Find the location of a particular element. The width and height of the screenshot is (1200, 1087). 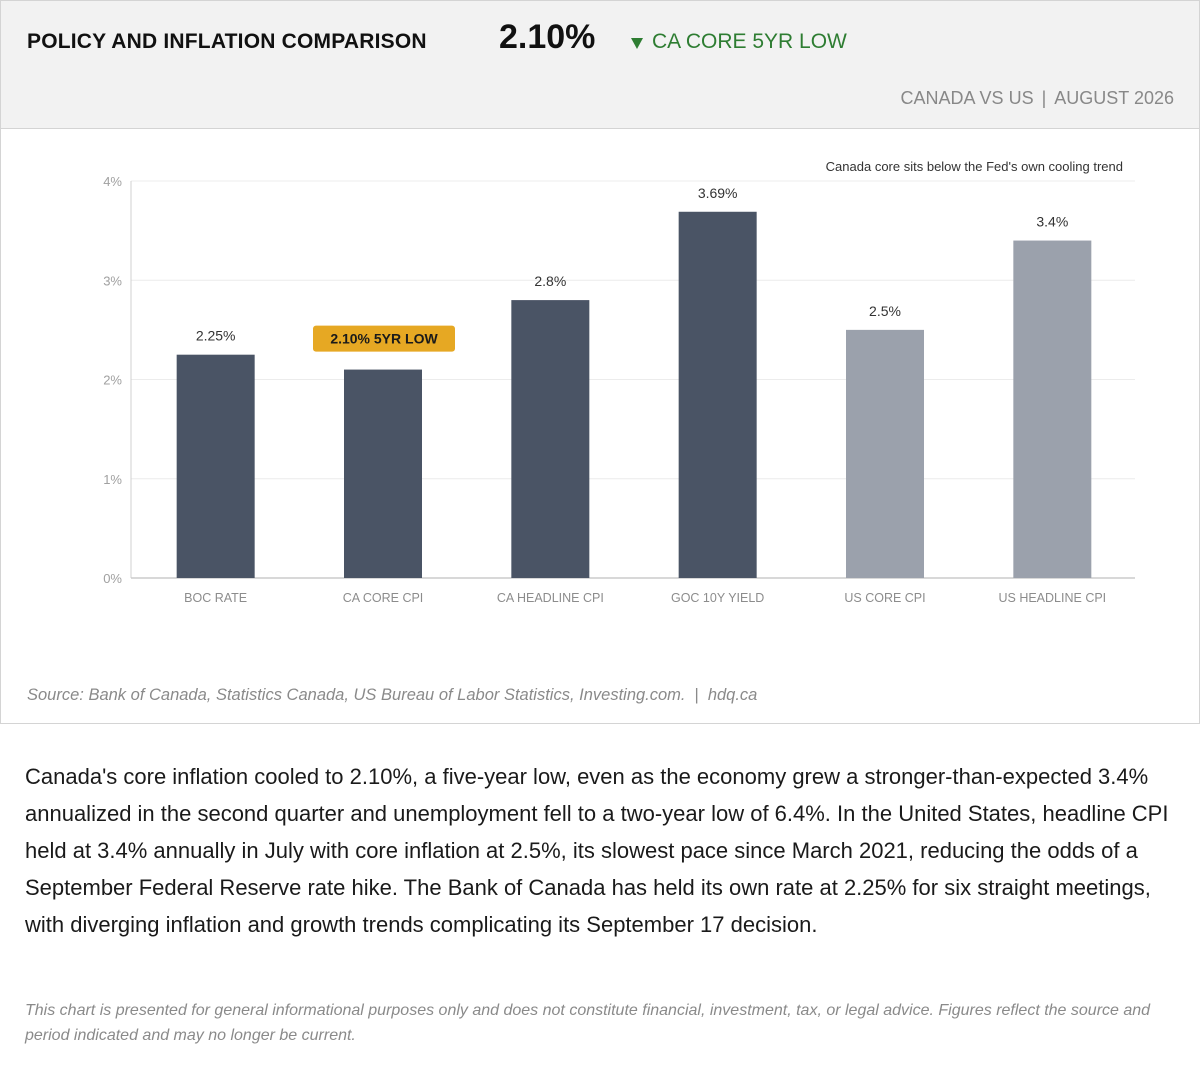

x-tick-label: US CORE CPI is located at coordinates (884, 598).